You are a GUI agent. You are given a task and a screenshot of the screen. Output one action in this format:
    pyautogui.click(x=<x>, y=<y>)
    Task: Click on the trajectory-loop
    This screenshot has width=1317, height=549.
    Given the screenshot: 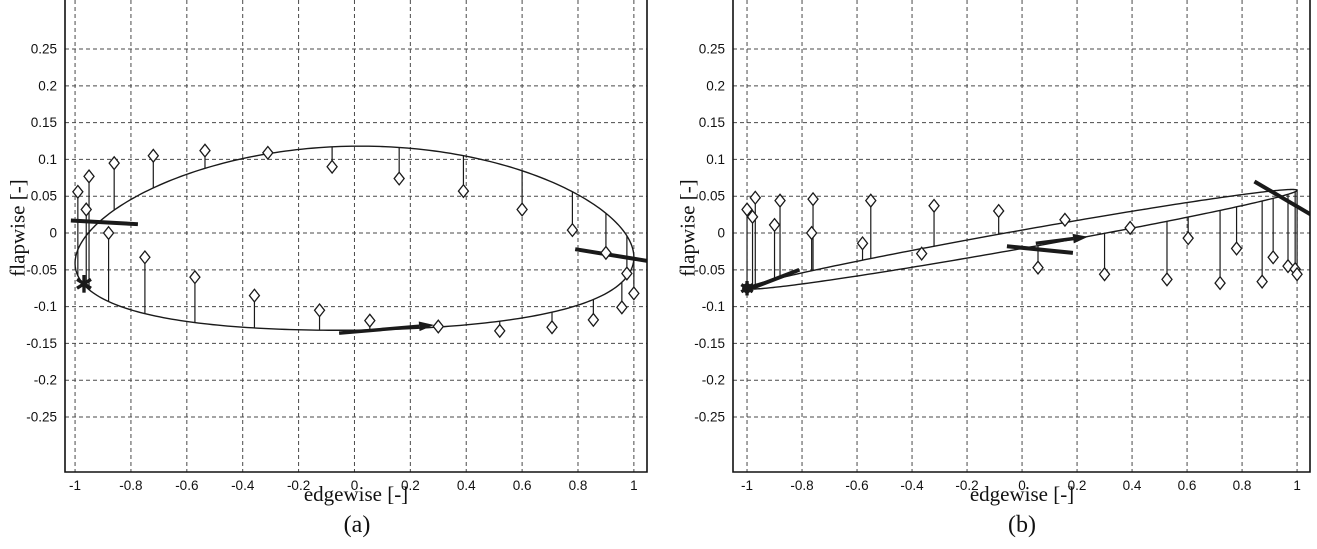 What is the action you would take?
    pyautogui.click(x=354, y=238)
    